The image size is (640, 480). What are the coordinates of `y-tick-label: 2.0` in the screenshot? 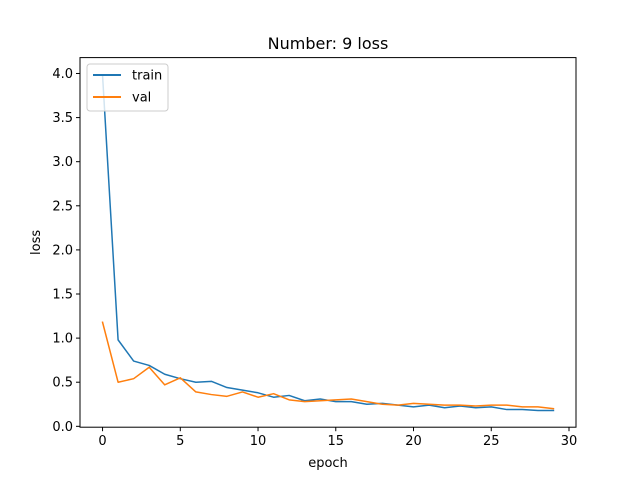 It's located at (62, 250).